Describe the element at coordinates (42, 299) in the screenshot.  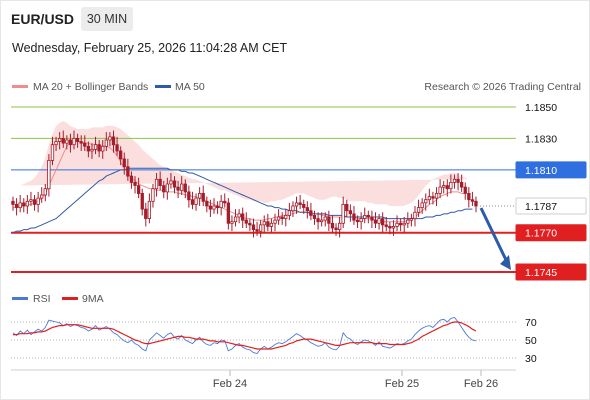
I see `rsi-legend-label: RSI` at that location.